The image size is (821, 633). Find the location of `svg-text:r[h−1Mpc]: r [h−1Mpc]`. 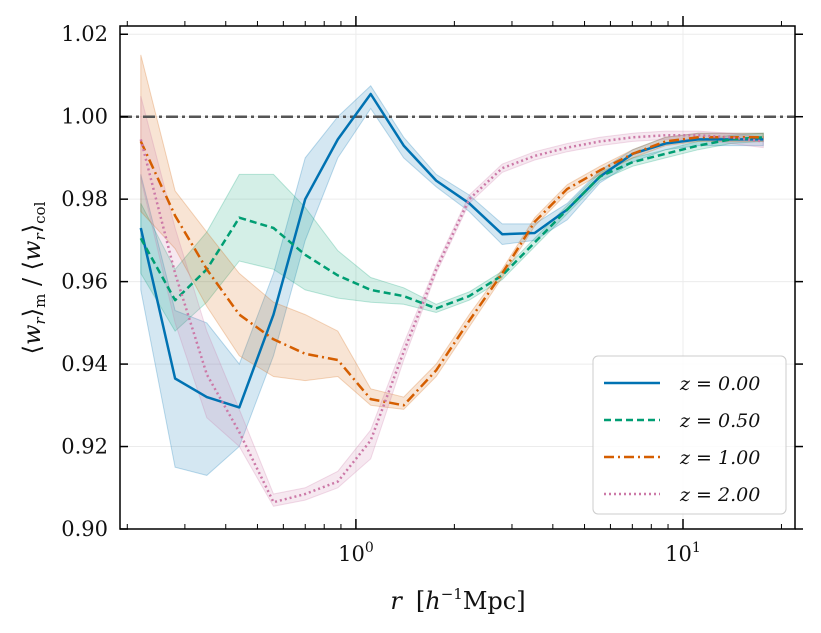

svg-text:r[h−1Mpc]: r [h−1Mpc] is located at coordinates (457, 600).